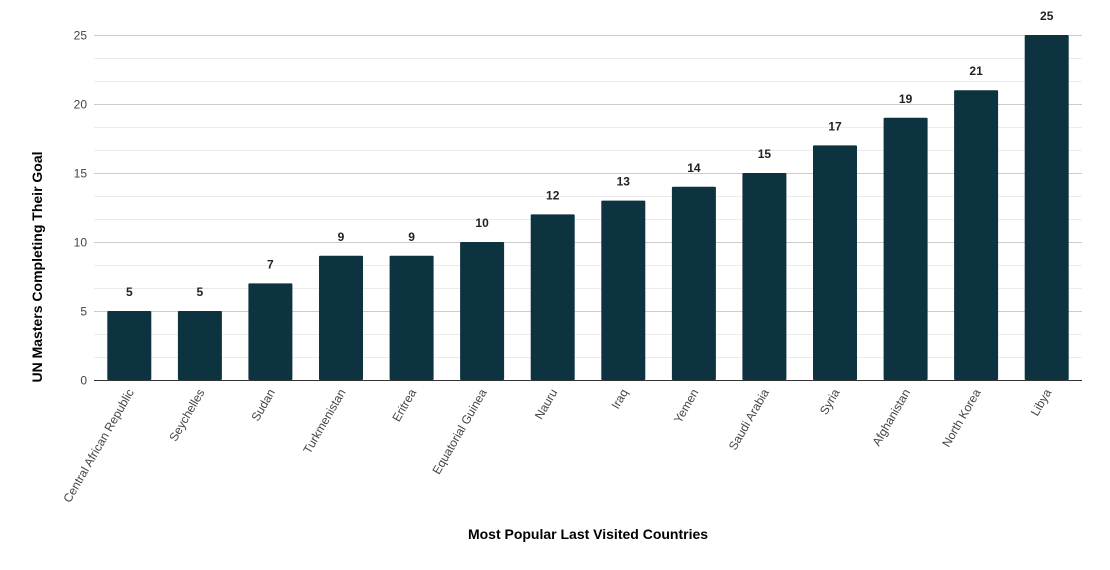 This screenshot has width=1110, height=570. What do you see at coordinates (835, 126) in the screenshot?
I see `data-label: 17` at bounding box center [835, 126].